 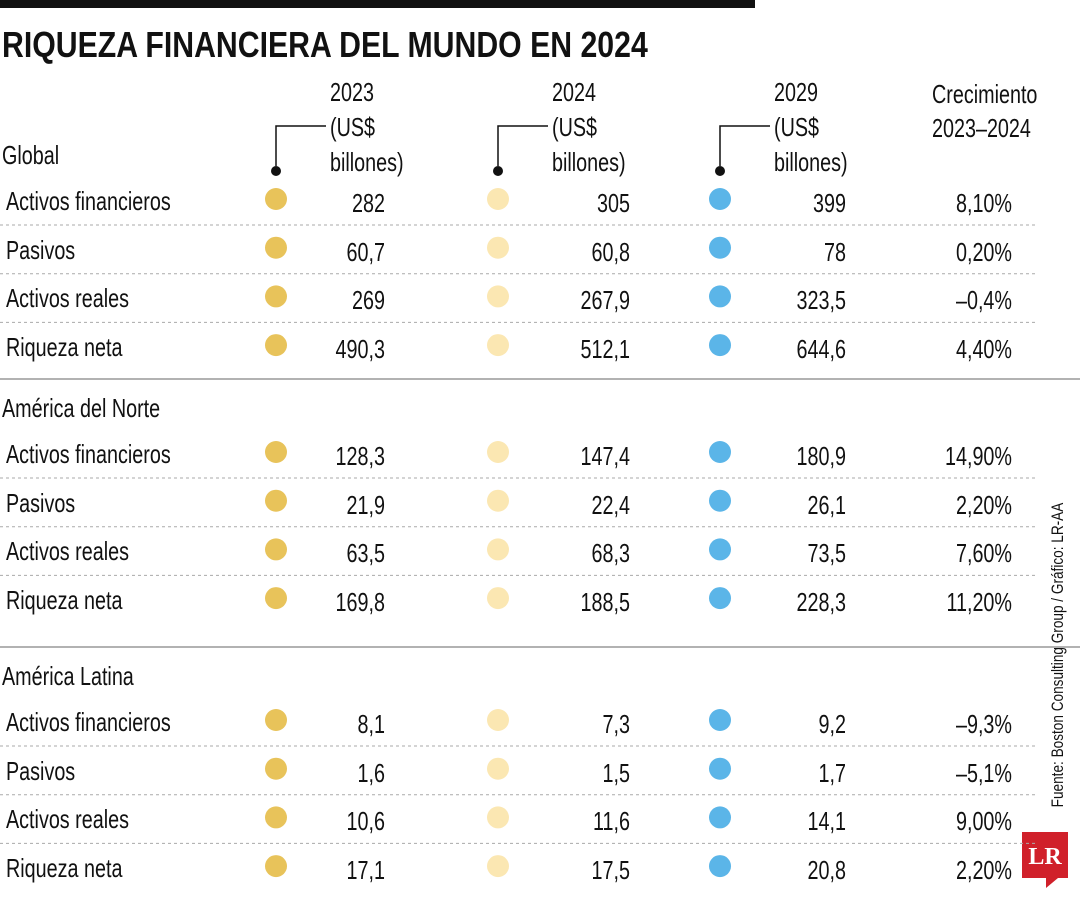 I want to click on cell-value: –9,3%, so click(x=983, y=724).